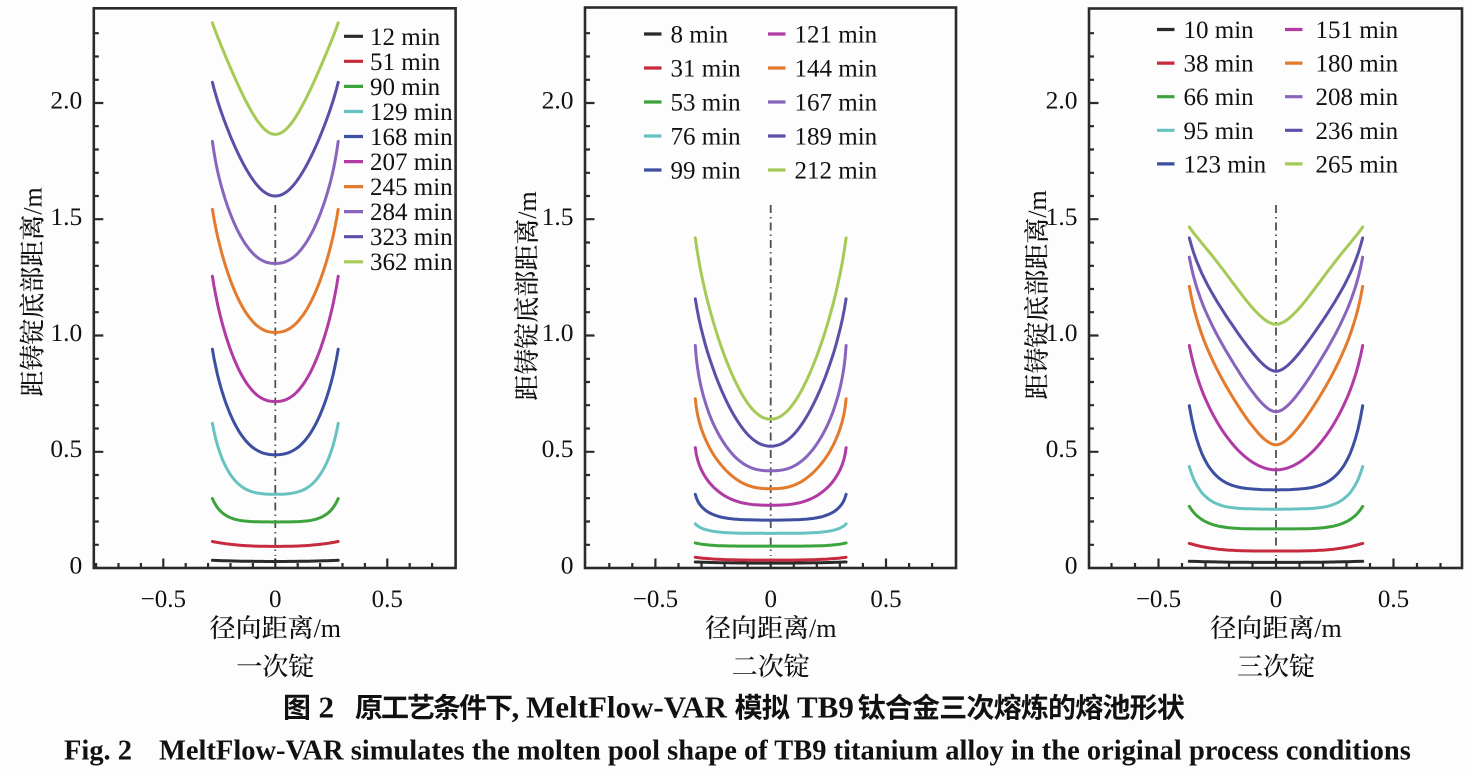  Describe the element at coordinates (1357, 97) in the screenshot. I see `svg-text: 208 min` at that location.